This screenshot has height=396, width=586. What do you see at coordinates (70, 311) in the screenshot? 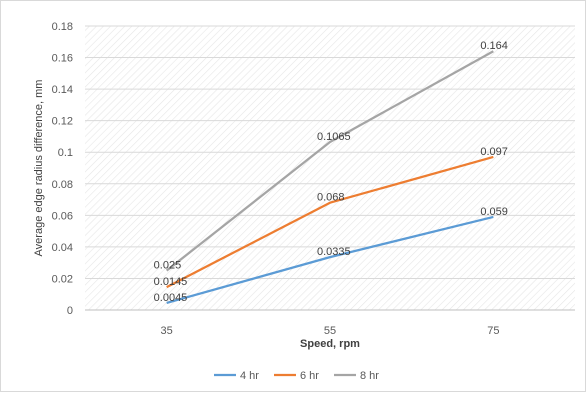
I see `y-tick-label: 0` at bounding box center [70, 311].